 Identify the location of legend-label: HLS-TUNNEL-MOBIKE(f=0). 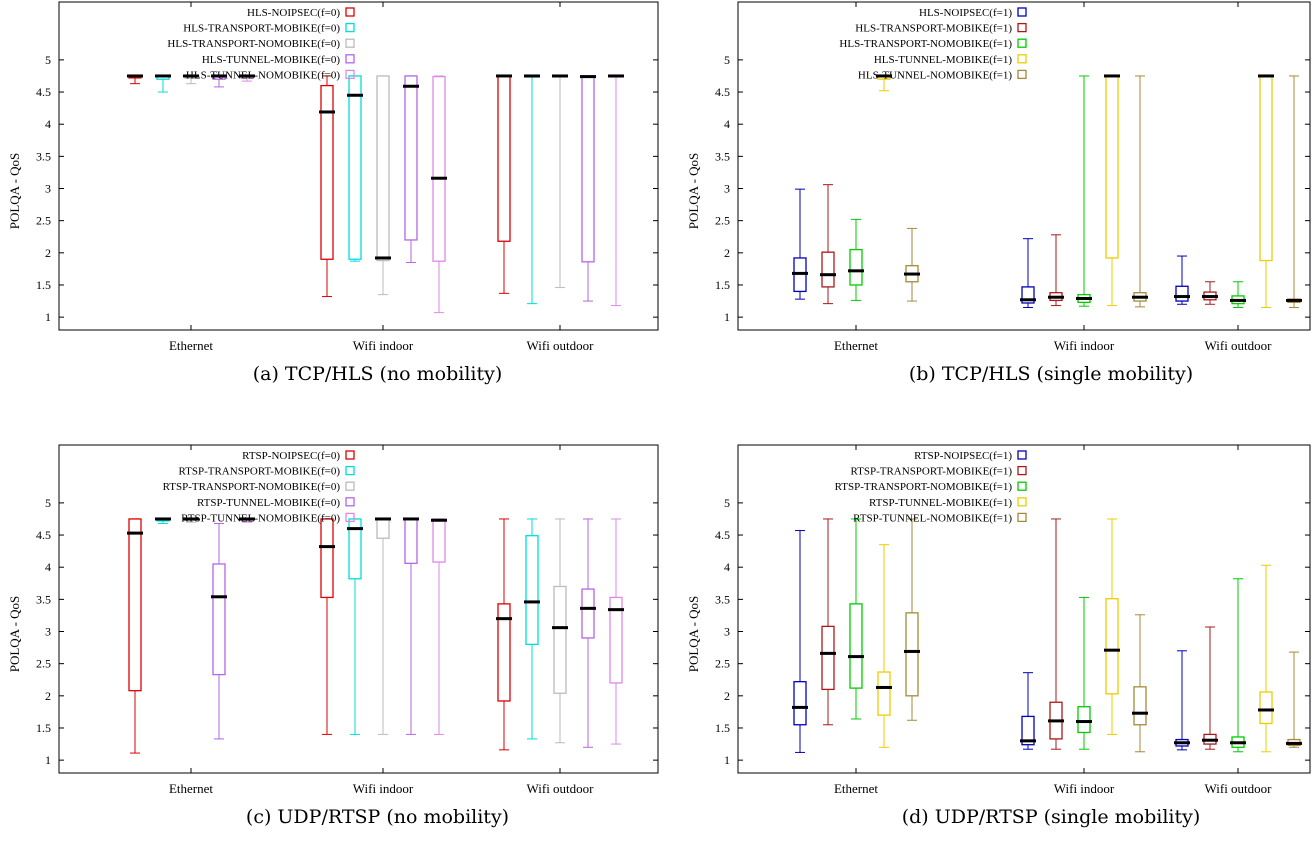
(271, 60).